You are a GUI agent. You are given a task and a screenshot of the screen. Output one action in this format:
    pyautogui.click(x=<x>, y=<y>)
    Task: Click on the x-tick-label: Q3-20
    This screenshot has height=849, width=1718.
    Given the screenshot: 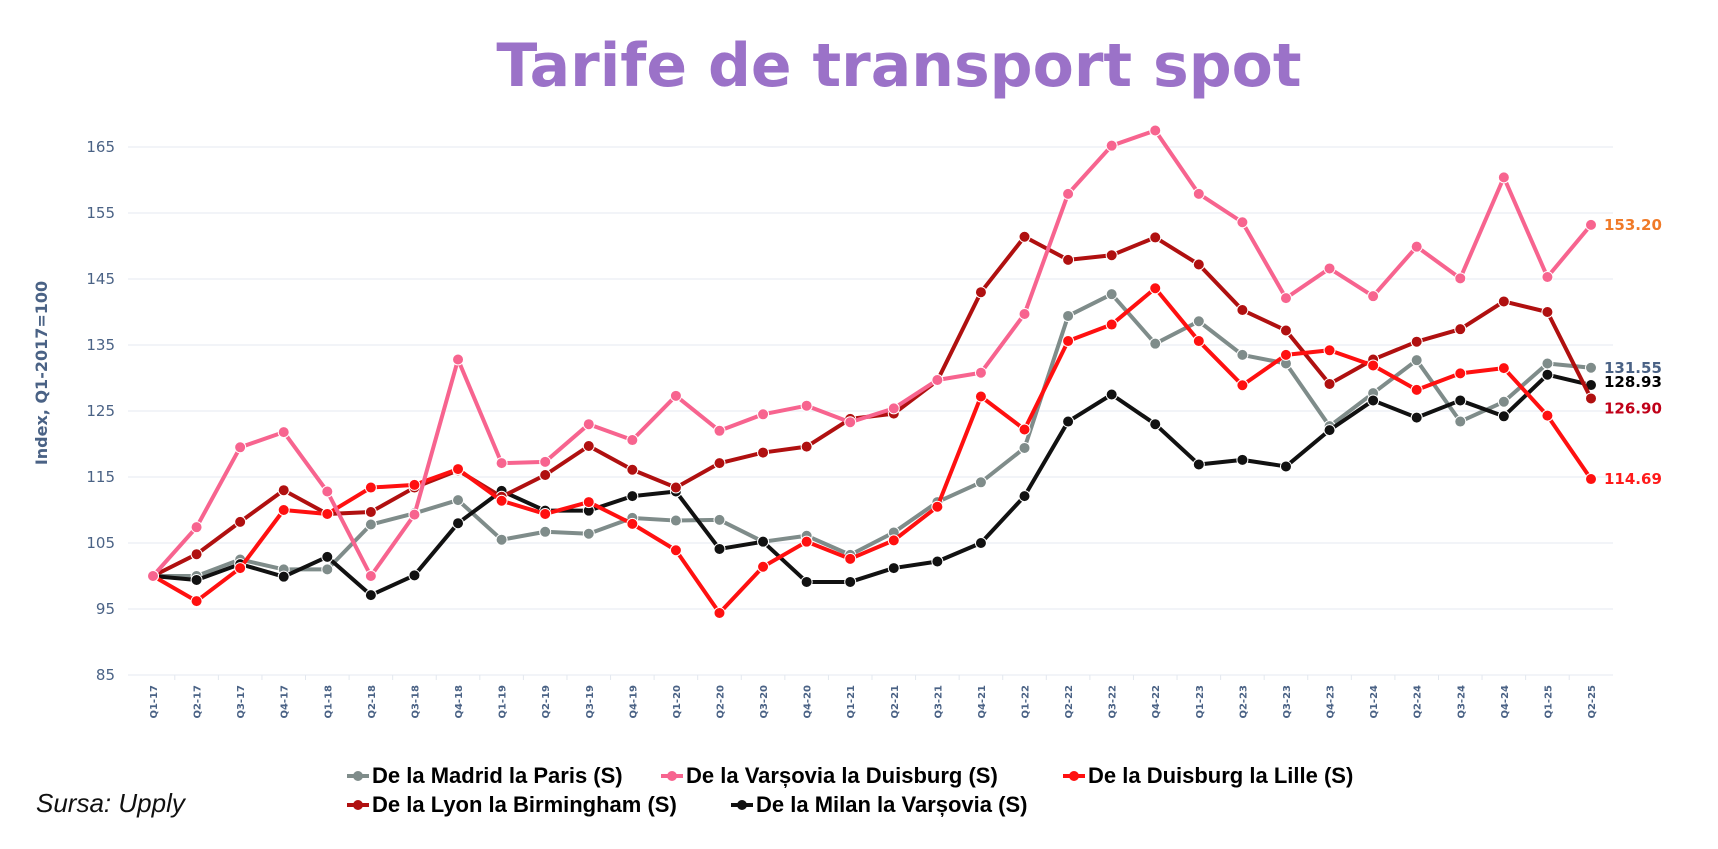 What is the action you would take?
    pyautogui.click(x=764, y=702)
    